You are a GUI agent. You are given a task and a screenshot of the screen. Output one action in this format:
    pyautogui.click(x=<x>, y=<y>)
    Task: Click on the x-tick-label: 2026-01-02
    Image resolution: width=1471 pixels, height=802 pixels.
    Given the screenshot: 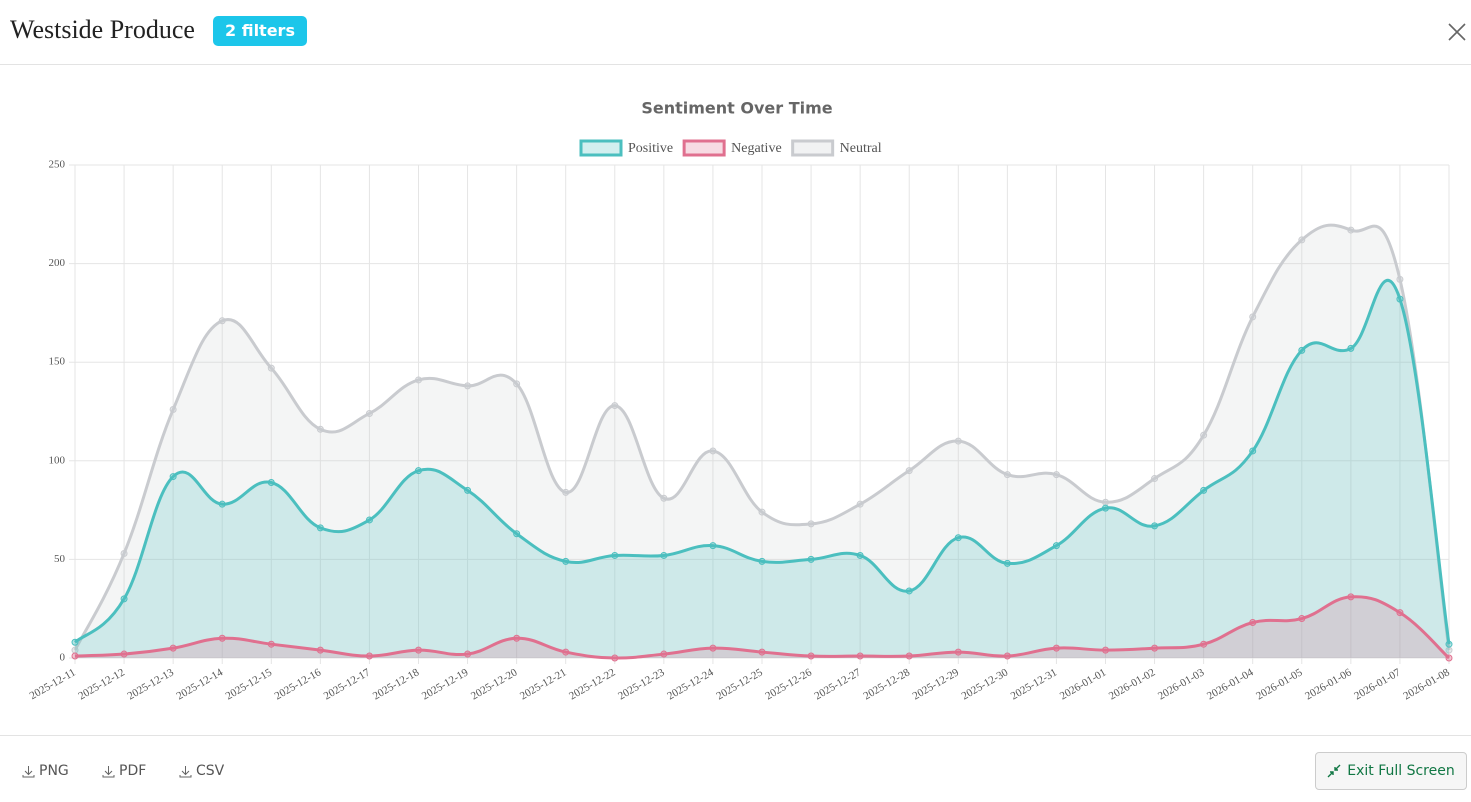 What is the action you would take?
    pyautogui.click(x=1132, y=684)
    